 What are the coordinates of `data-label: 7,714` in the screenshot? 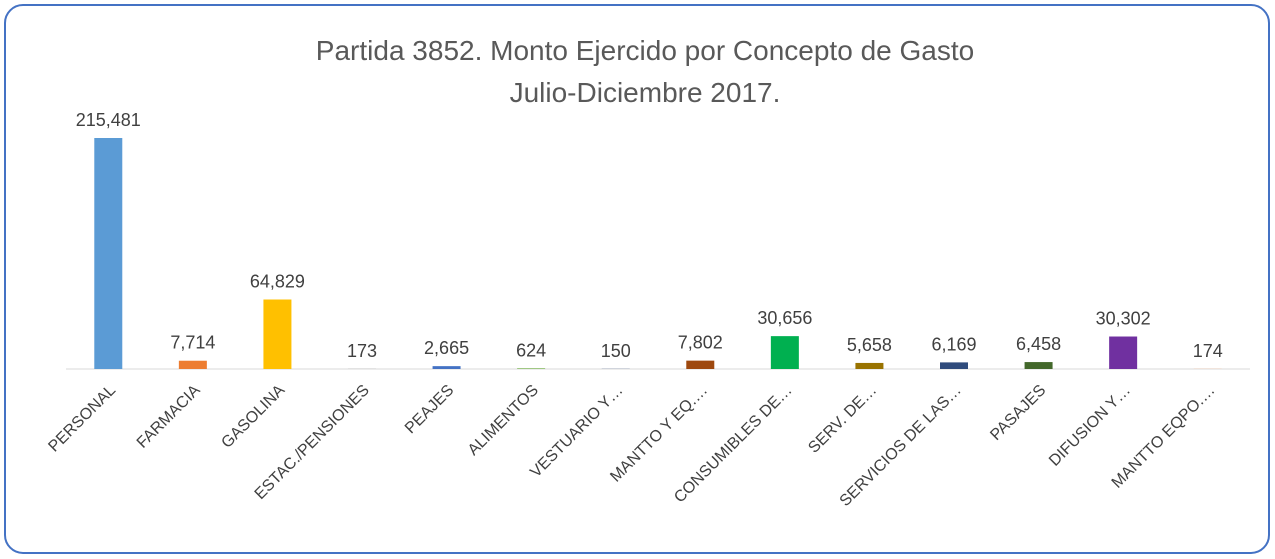 It's located at (192, 343).